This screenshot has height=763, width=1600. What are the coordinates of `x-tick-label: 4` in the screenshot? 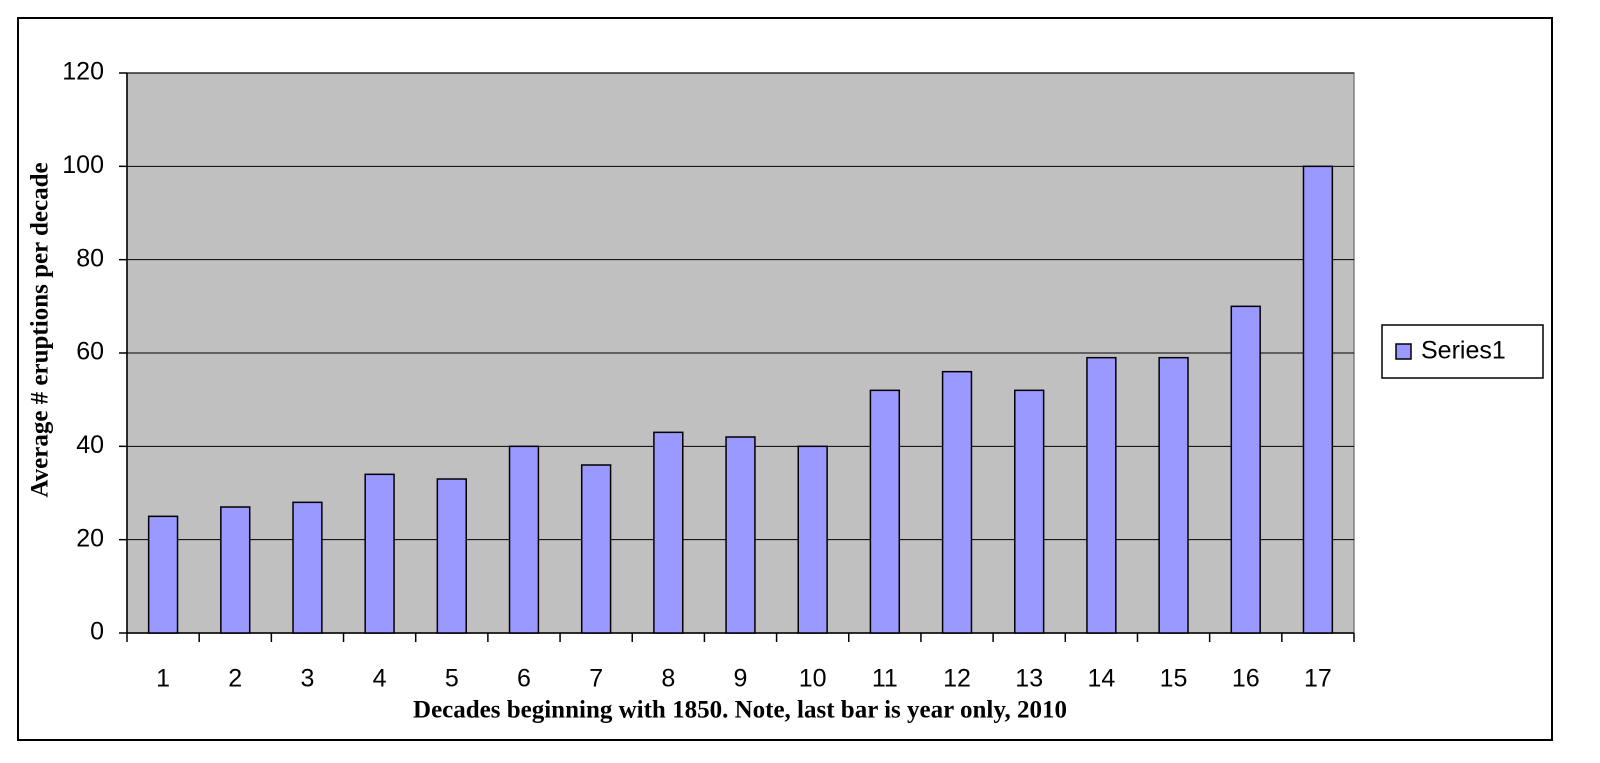 It's located at (380, 679).